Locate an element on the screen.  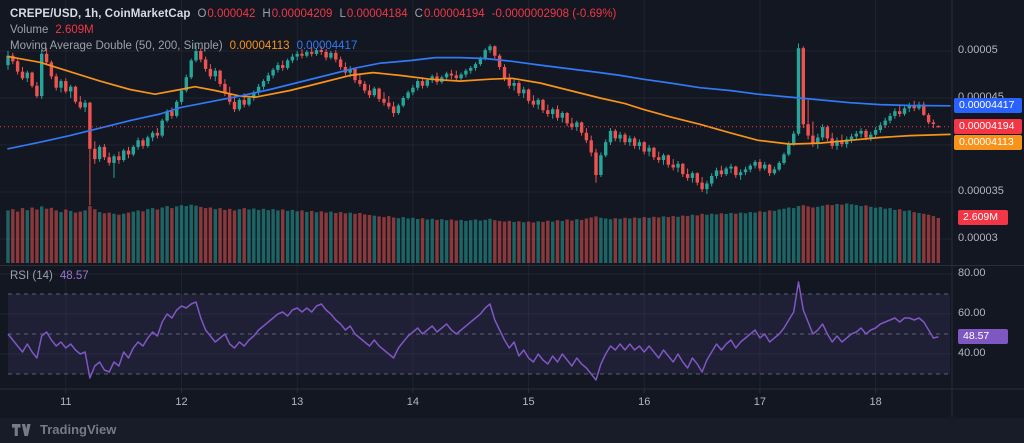
high-value: H 0.00004209 is located at coordinates (297, 14).